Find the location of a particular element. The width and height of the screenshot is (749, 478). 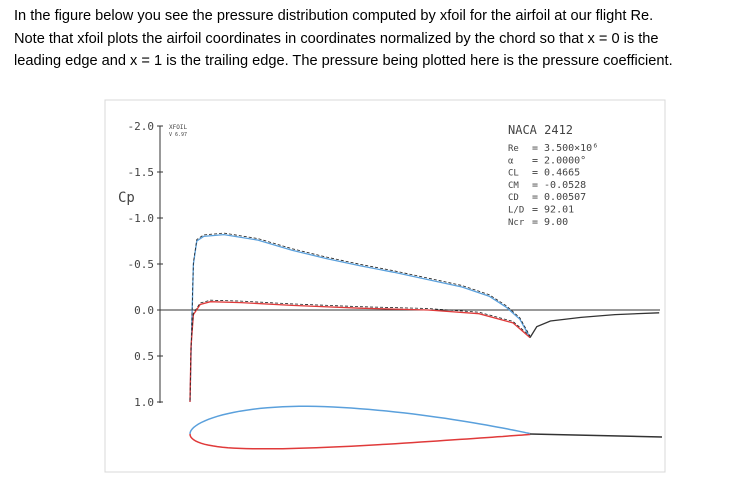

param-label: CD is located at coordinates (513, 198).